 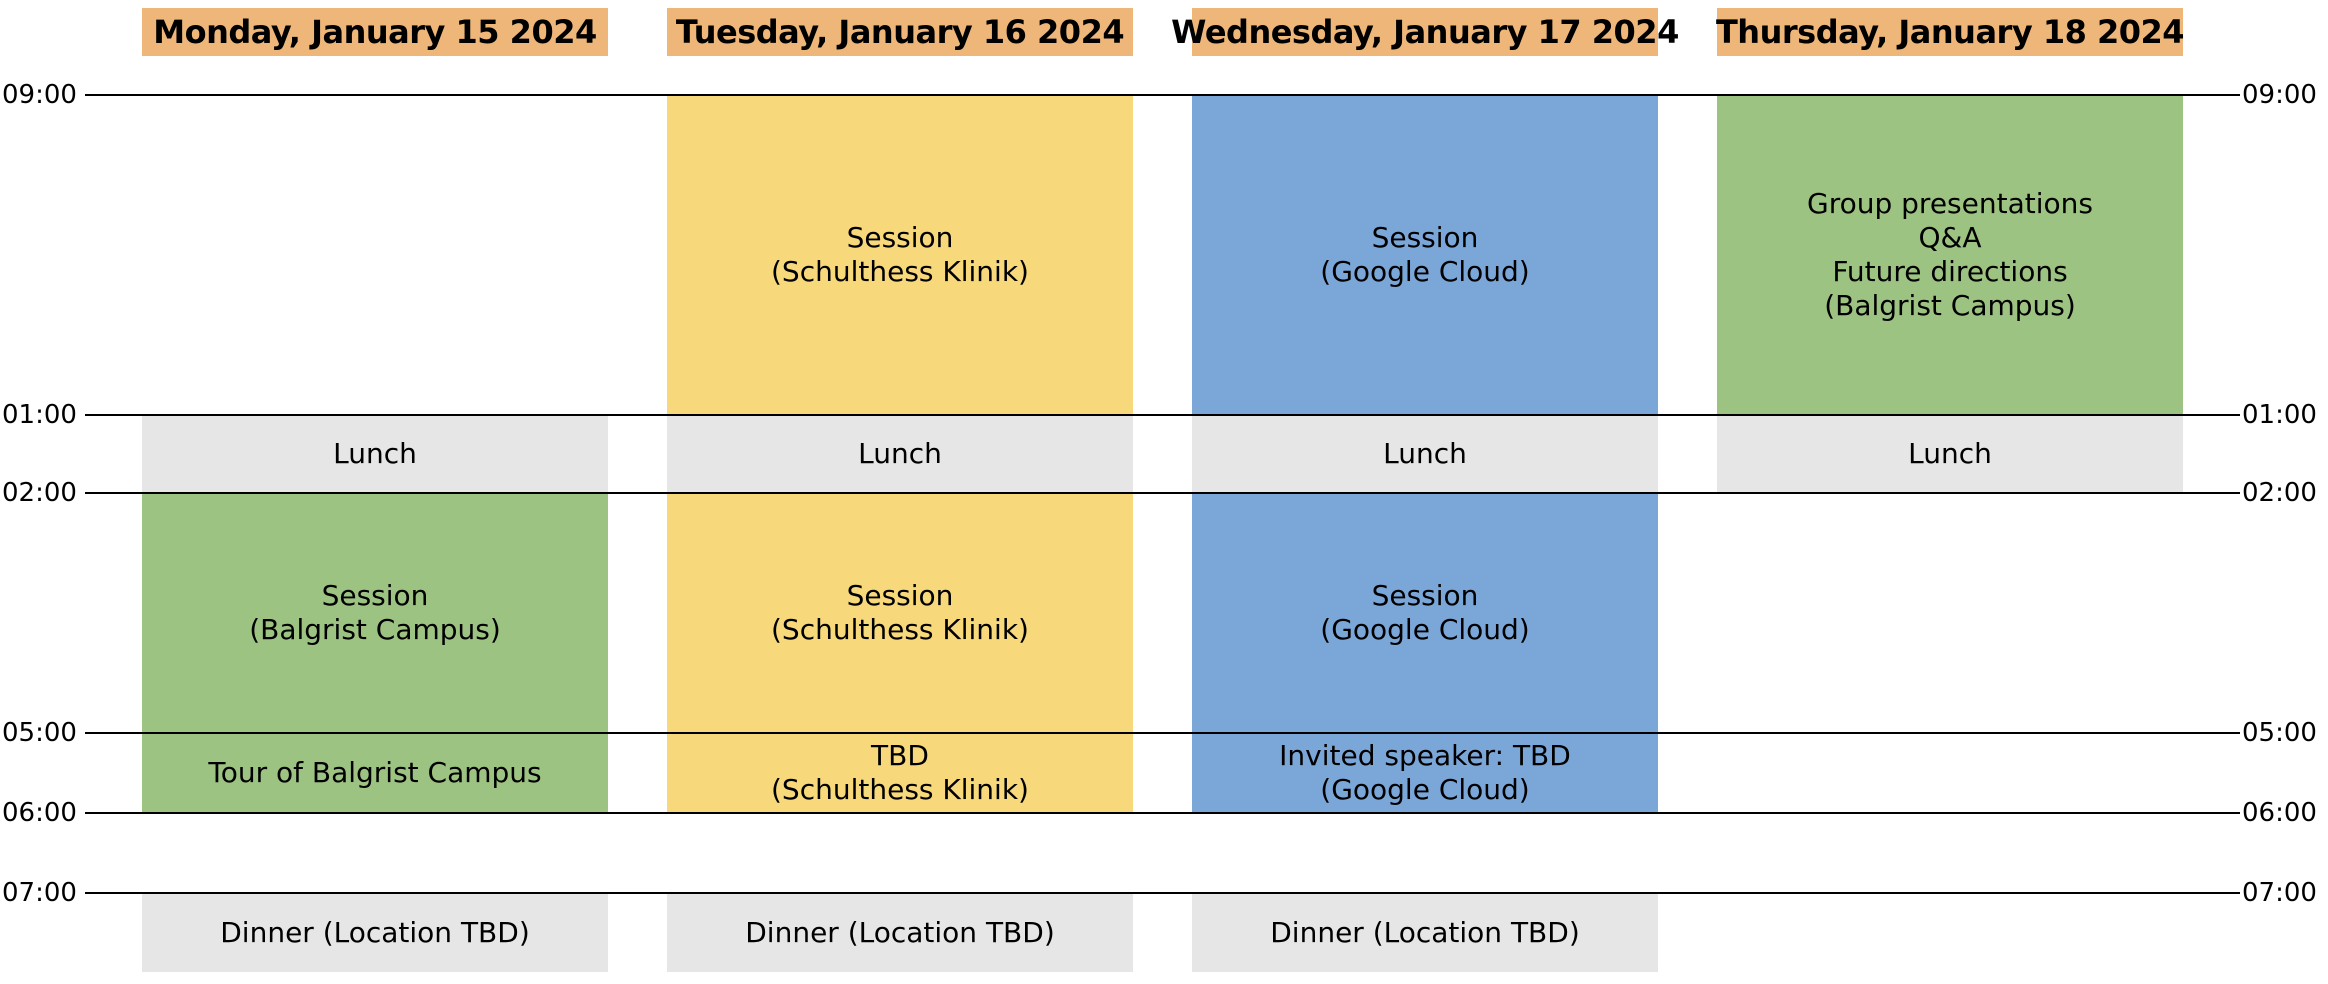 What do you see at coordinates (1425, 755) in the screenshot?
I see `event-line: Invited speaker: TBD` at bounding box center [1425, 755].